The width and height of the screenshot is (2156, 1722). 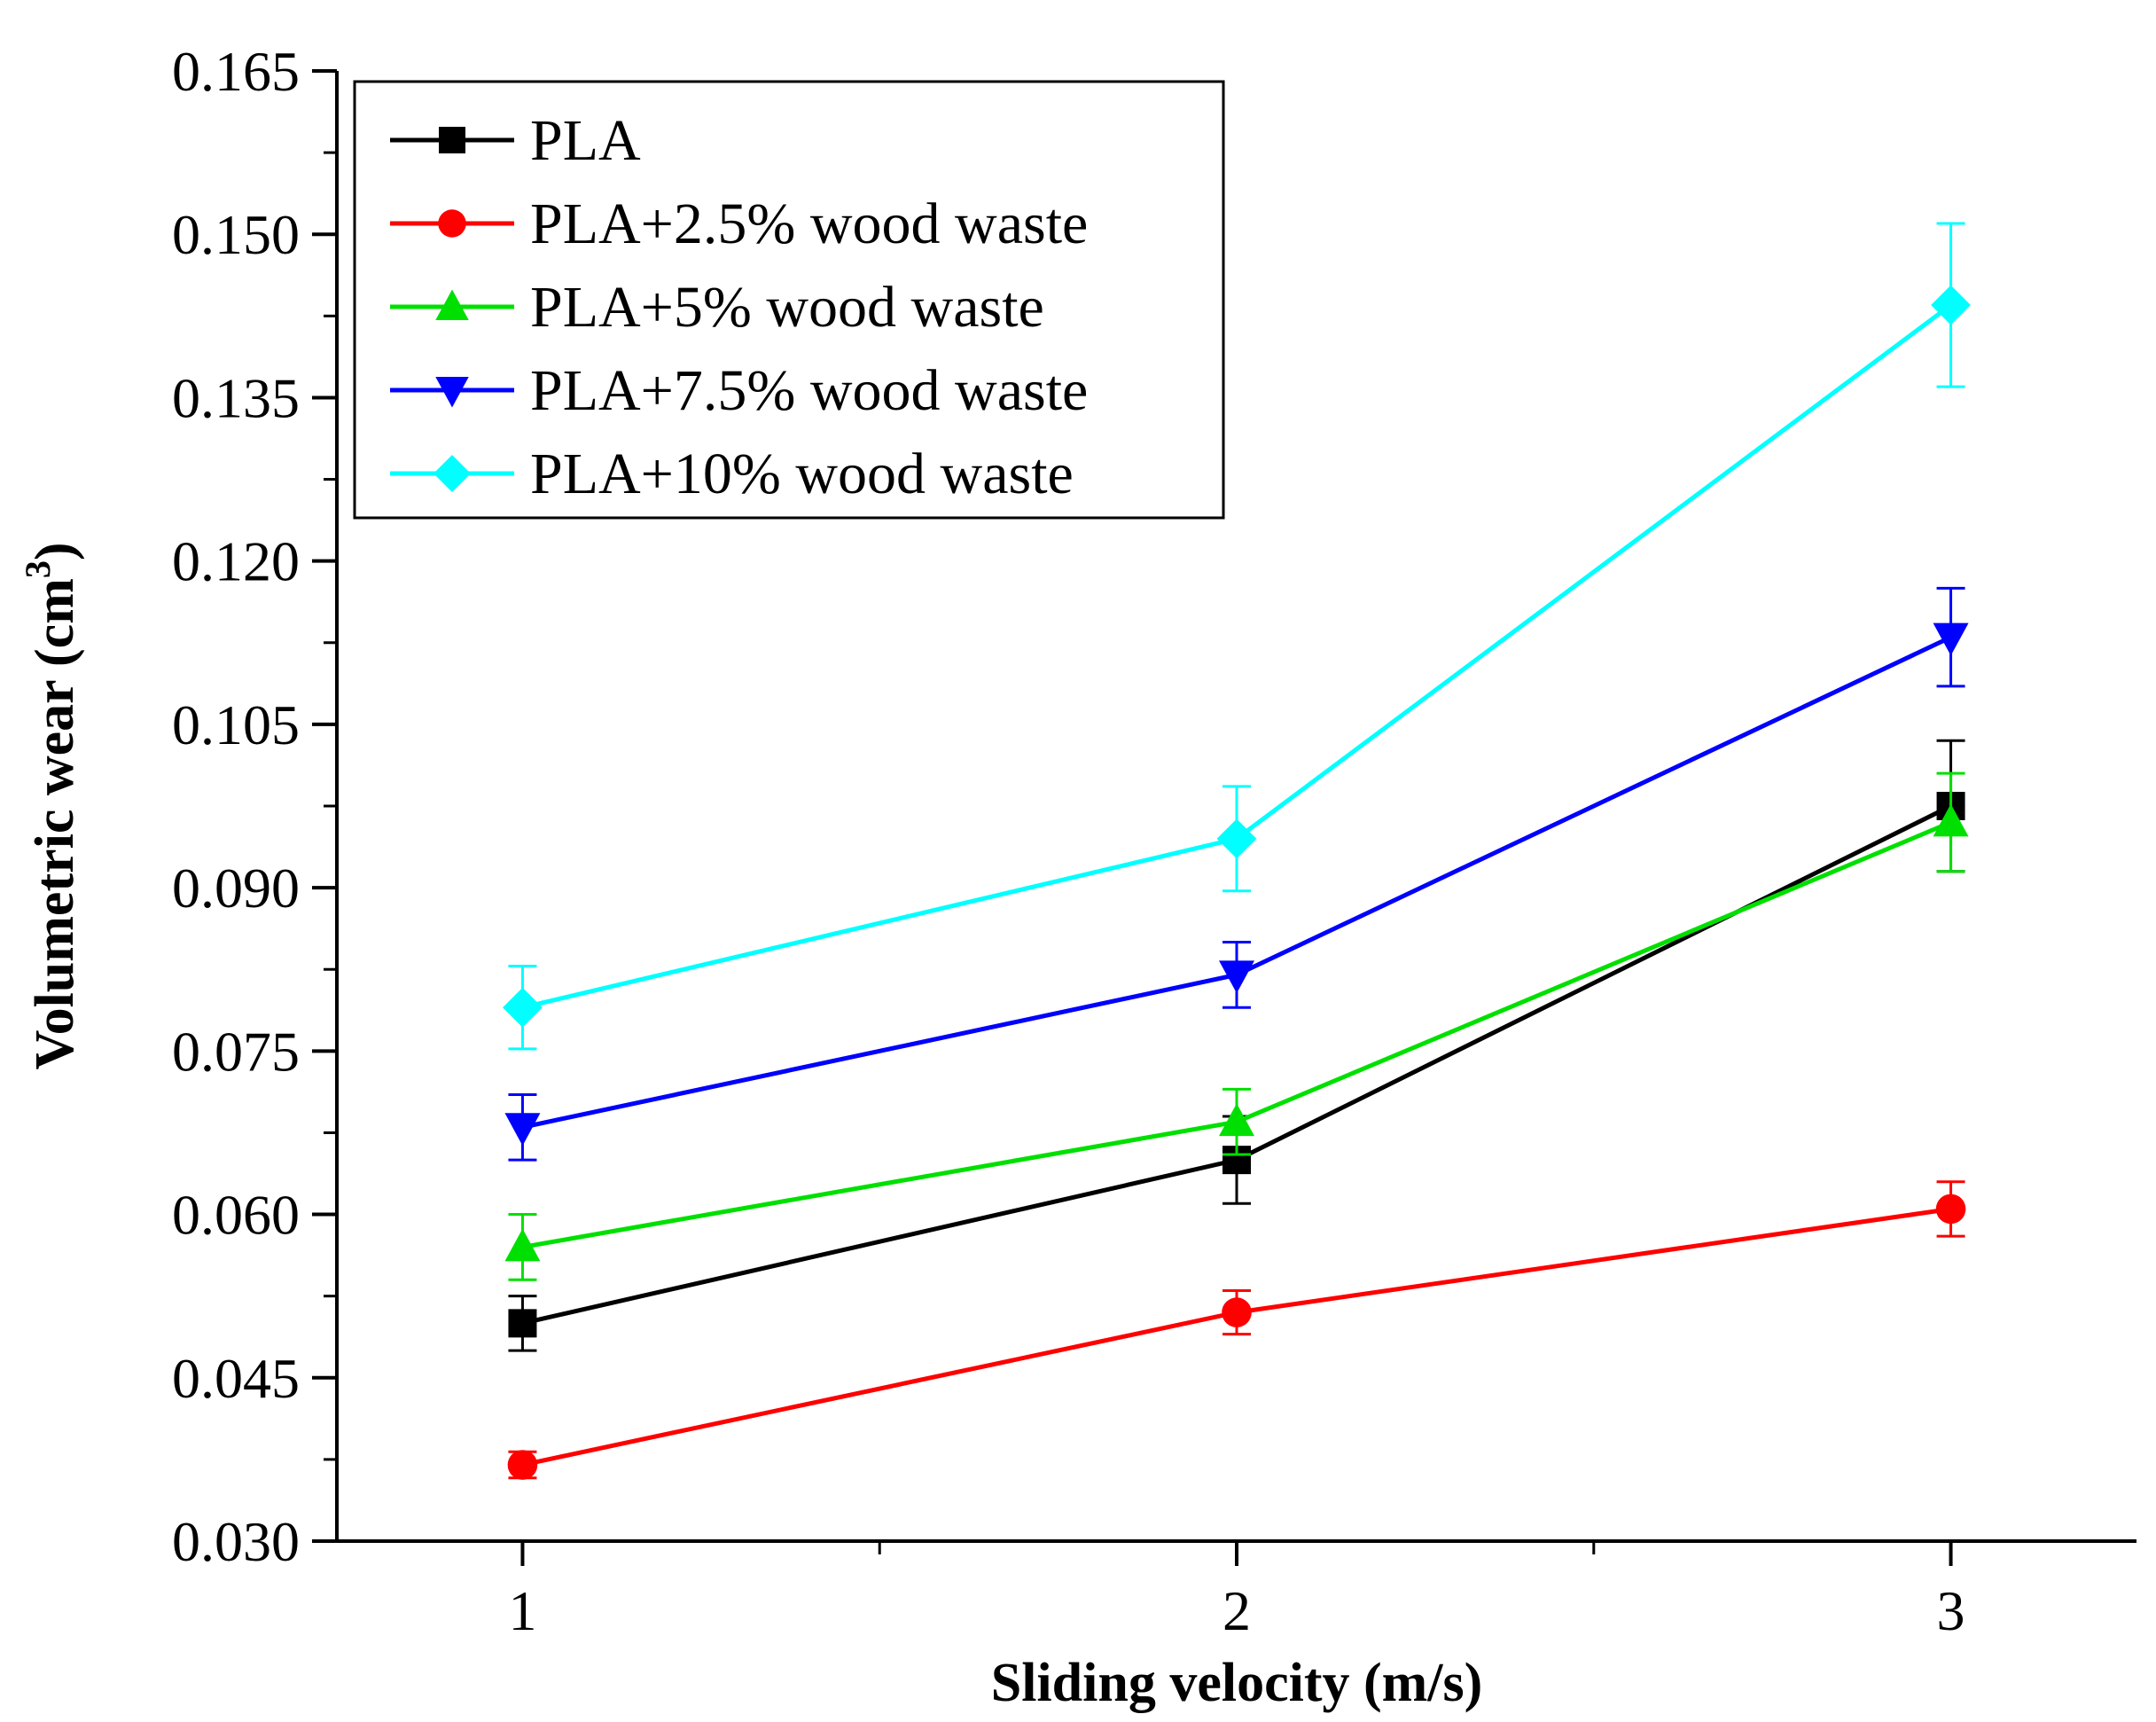 What do you see at coordinates (236, 71) in the screenshot?
I see `y-tick-label: 0.165` at bounding box center [236, 71].